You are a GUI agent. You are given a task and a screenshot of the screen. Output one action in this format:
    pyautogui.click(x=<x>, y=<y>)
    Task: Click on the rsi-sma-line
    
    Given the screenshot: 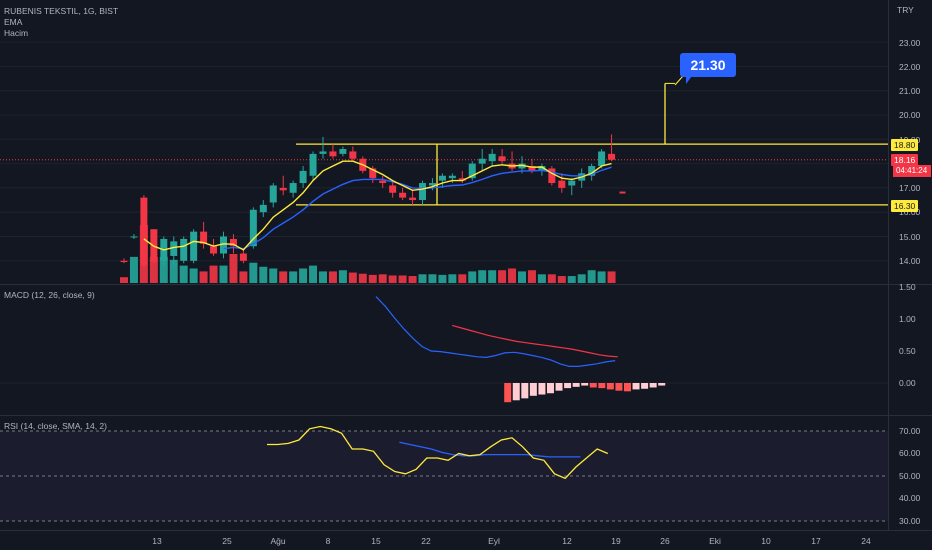 What is the action you would take?
    pyautogui.click(x=490, y=449)
    